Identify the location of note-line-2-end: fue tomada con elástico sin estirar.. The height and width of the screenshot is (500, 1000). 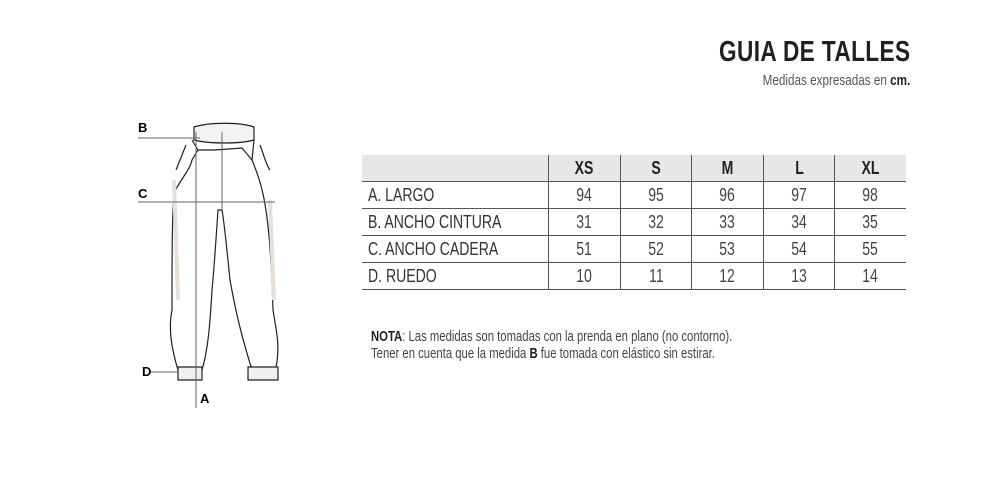
(626, 354).